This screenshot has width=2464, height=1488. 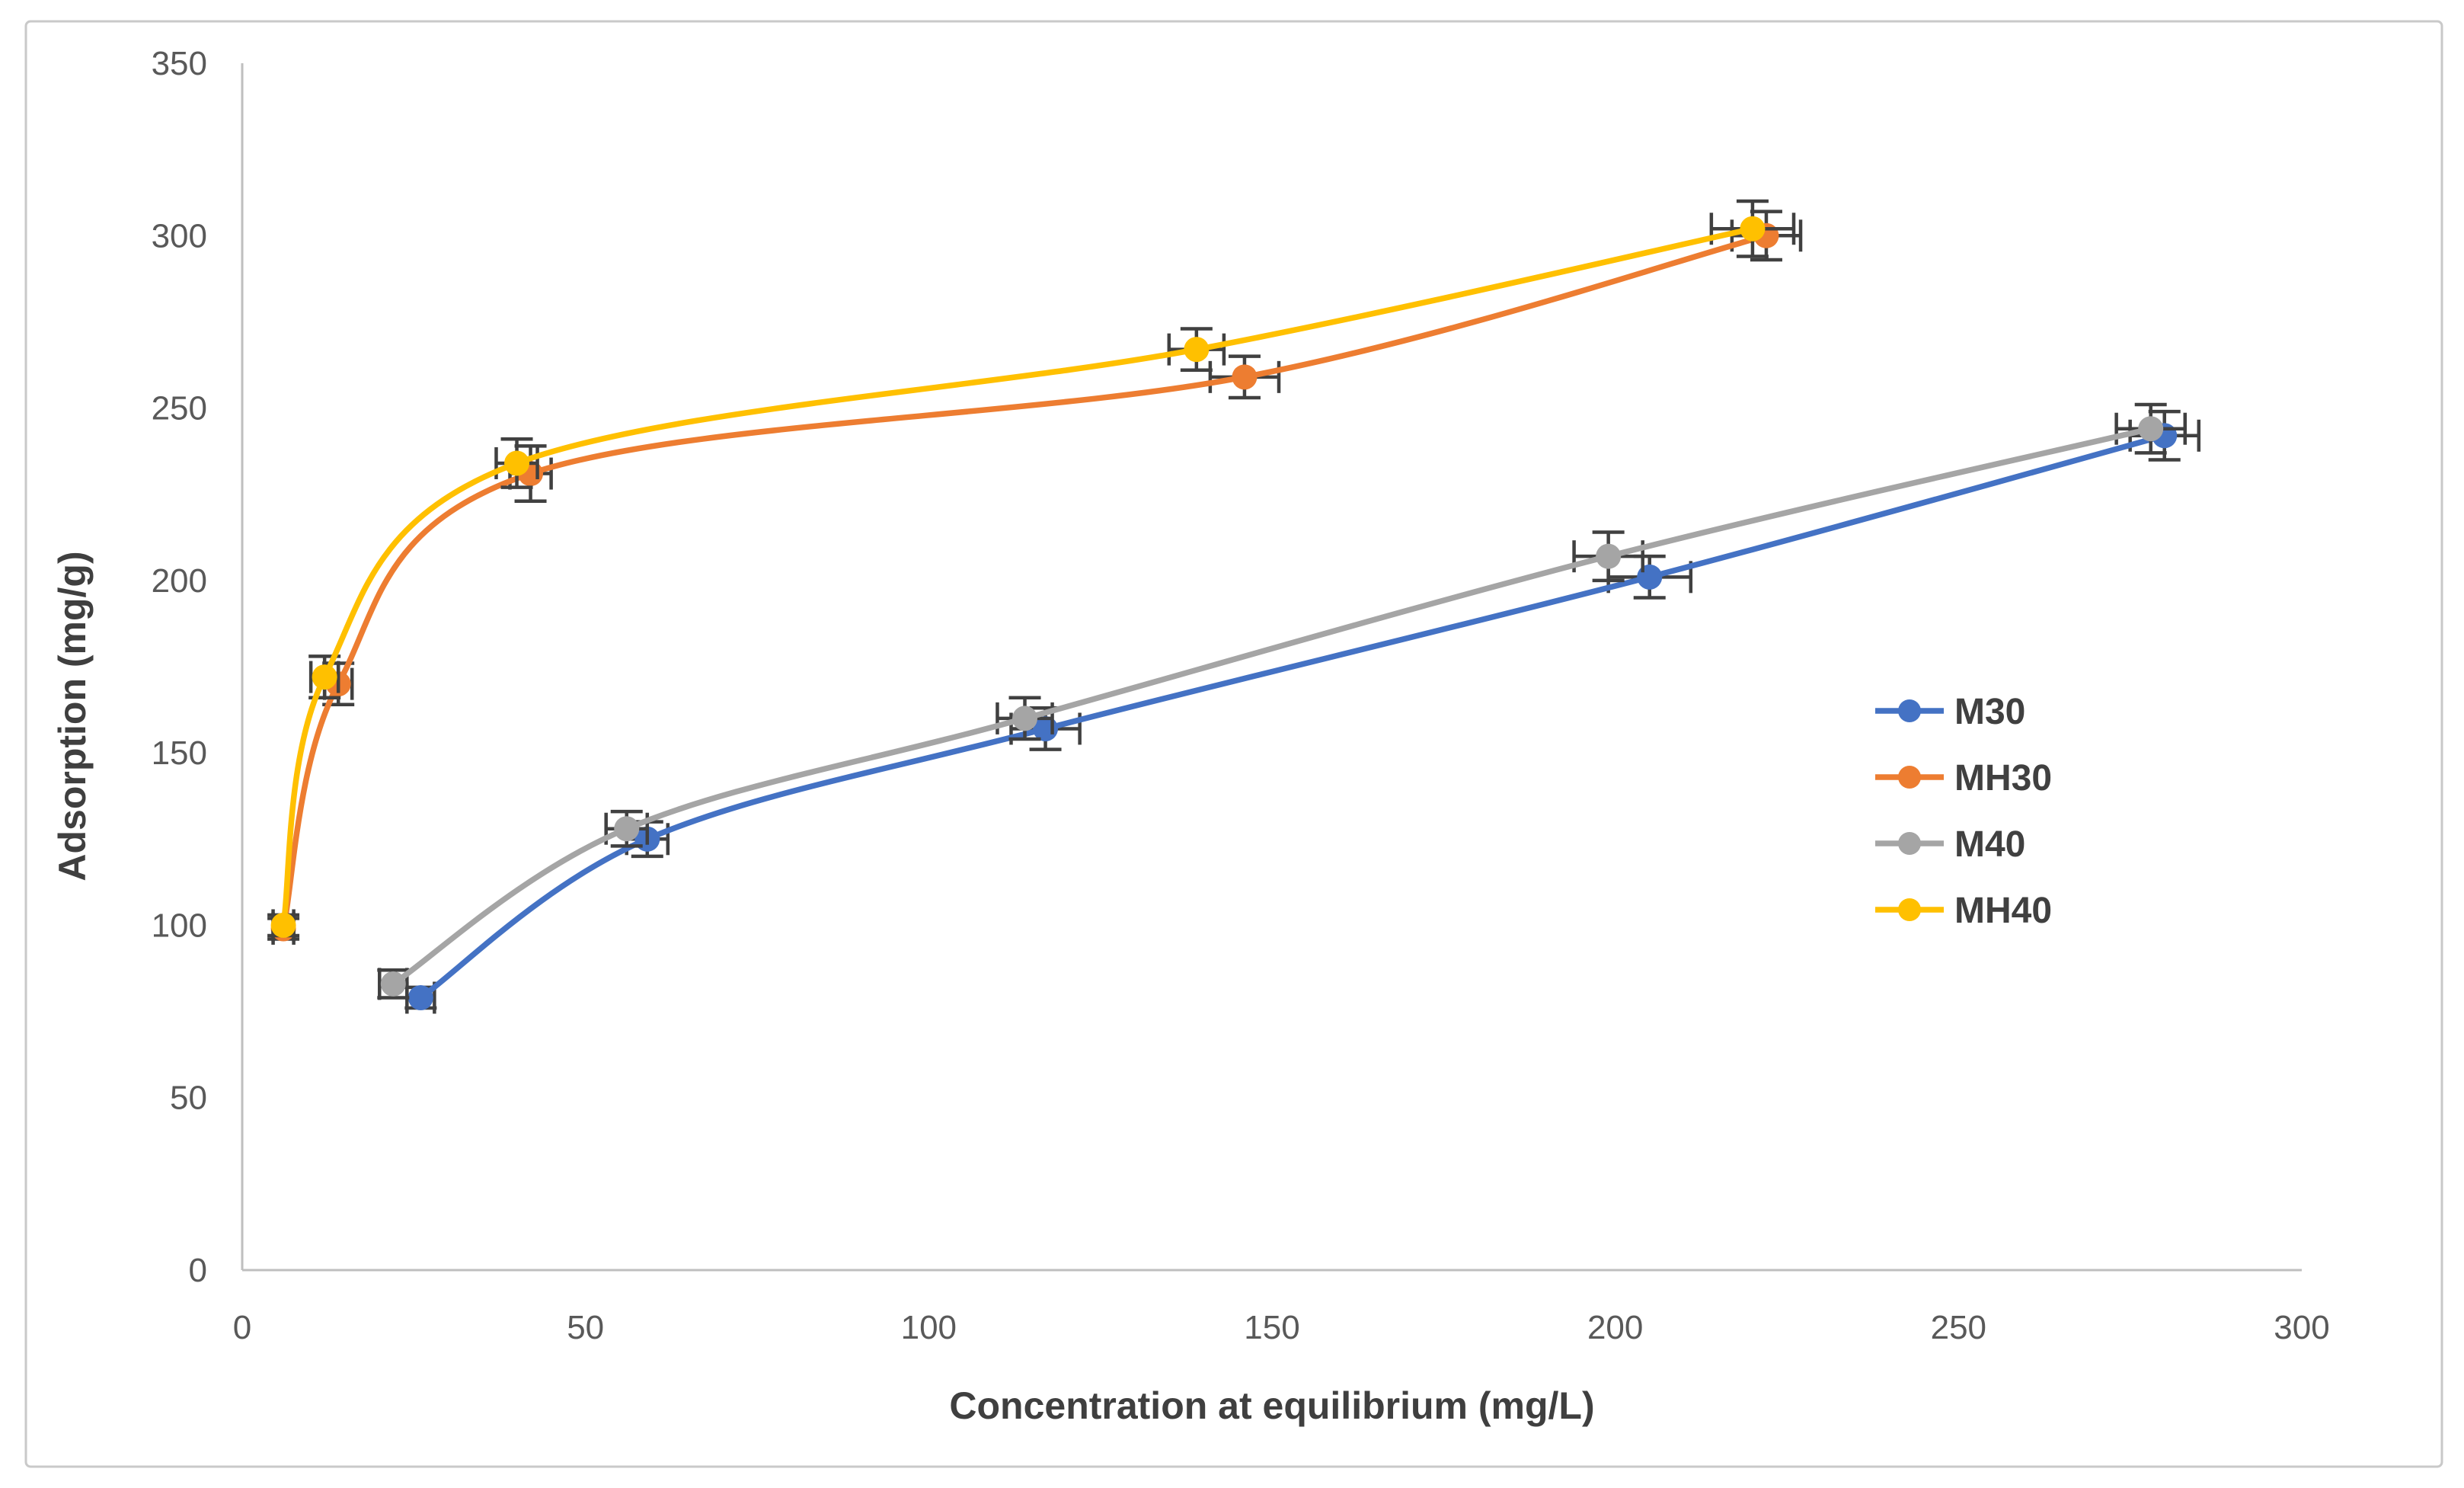 I want to click on x-tick-label-250: 250, so click(x=1958, y=1327).